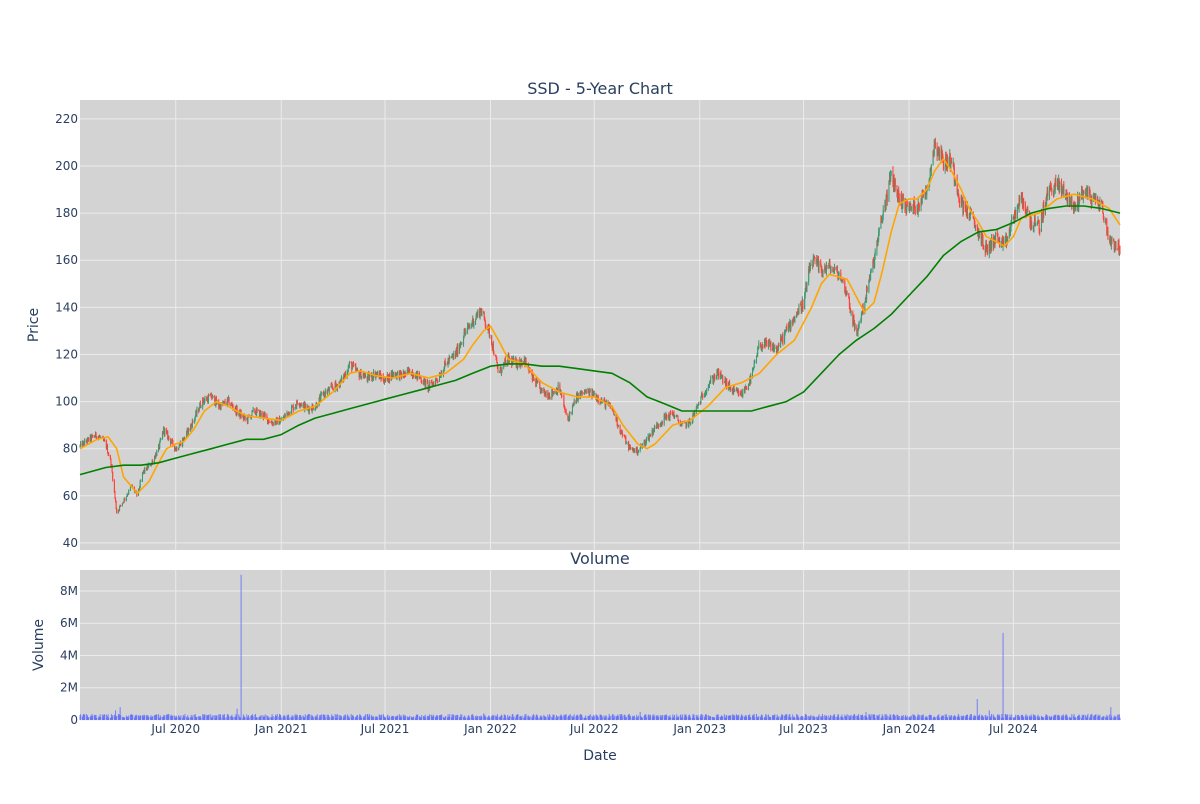  What do you see at coordinates (69, 591) in the screenshot?
I see `volume-y-tick-label: 8M` at bounding box center [69, 591].